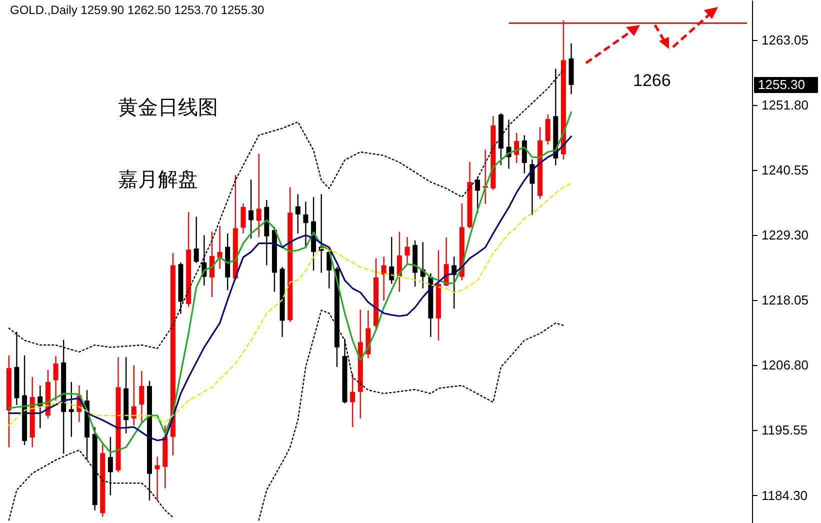  What do you see at coordinates (785, 365) in the screenshot?
I see `y-tick-label: 1206.80` at bounding box center [785, 365].